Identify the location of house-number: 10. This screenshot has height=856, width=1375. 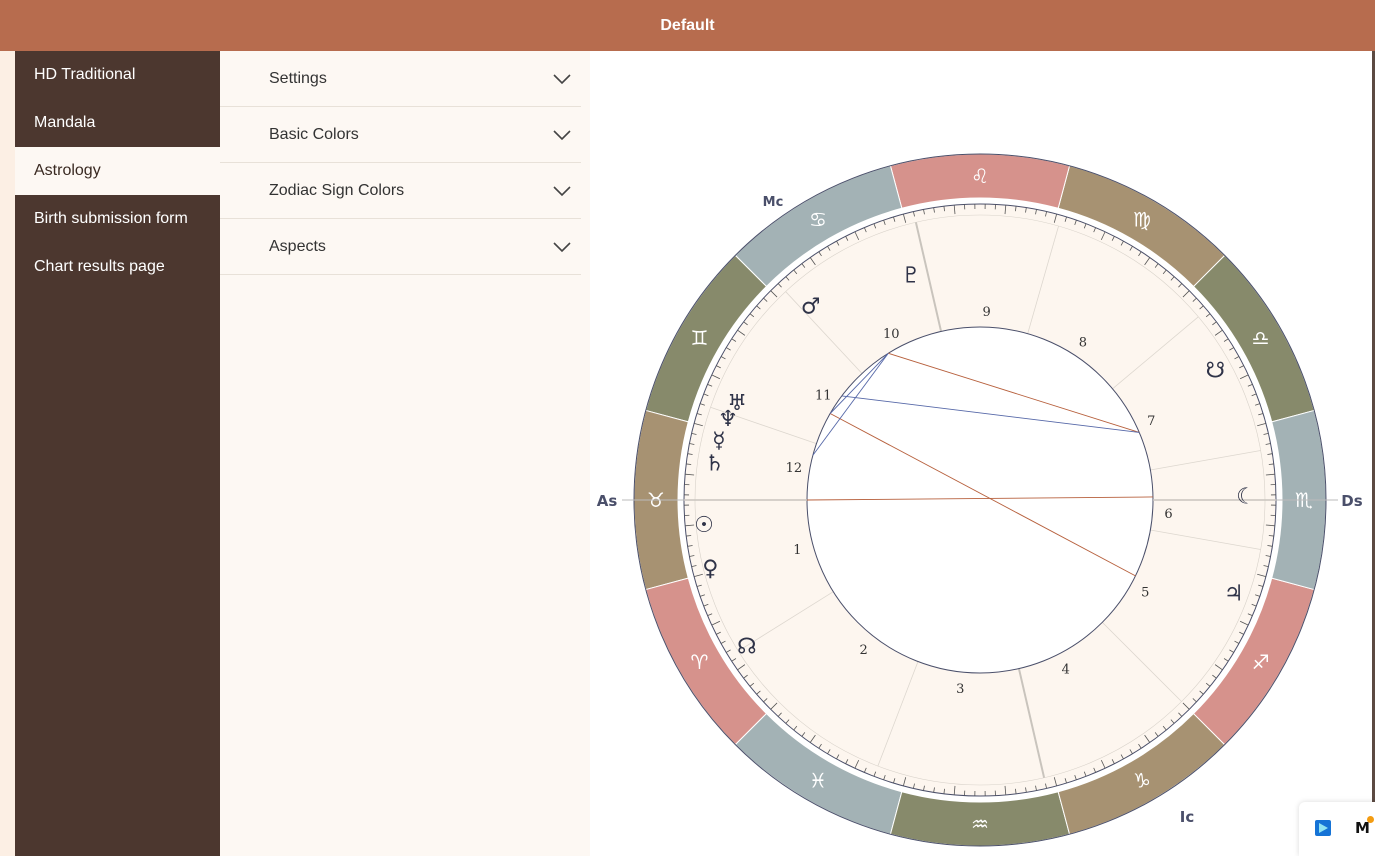
(891, 334).